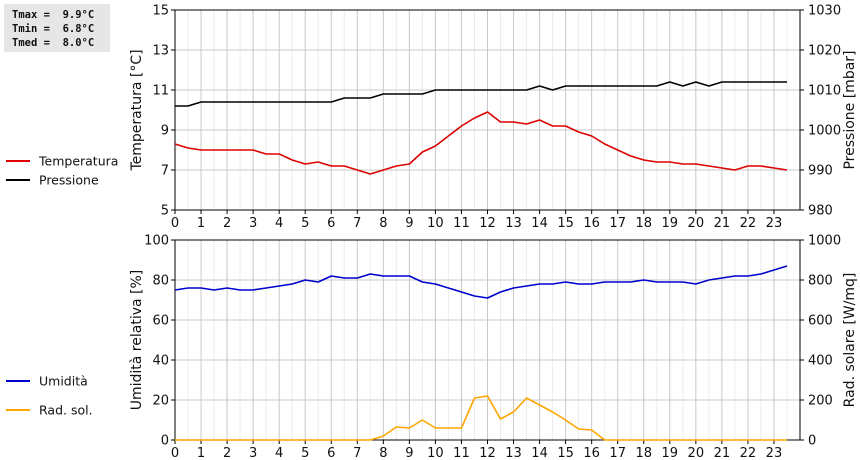  What do you see at coordinates (820, 321) in the screenshot?
I see `y-tick-label-right: 600` at bounding box center [820, 321].